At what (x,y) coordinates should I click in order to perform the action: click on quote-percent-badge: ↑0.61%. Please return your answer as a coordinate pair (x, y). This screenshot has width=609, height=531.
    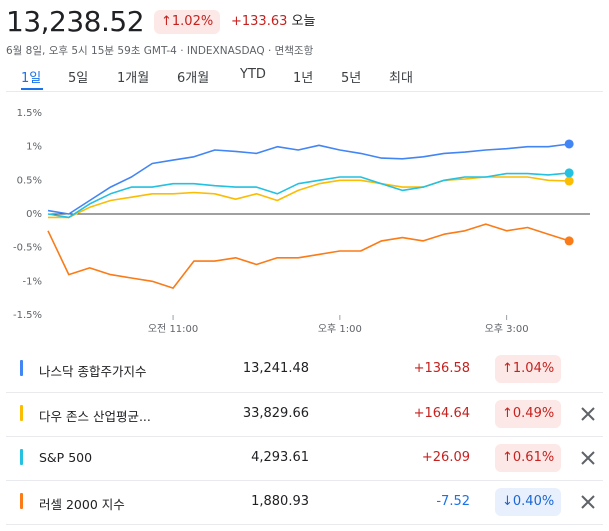
    Looking at the image, I should click on (528, 458).